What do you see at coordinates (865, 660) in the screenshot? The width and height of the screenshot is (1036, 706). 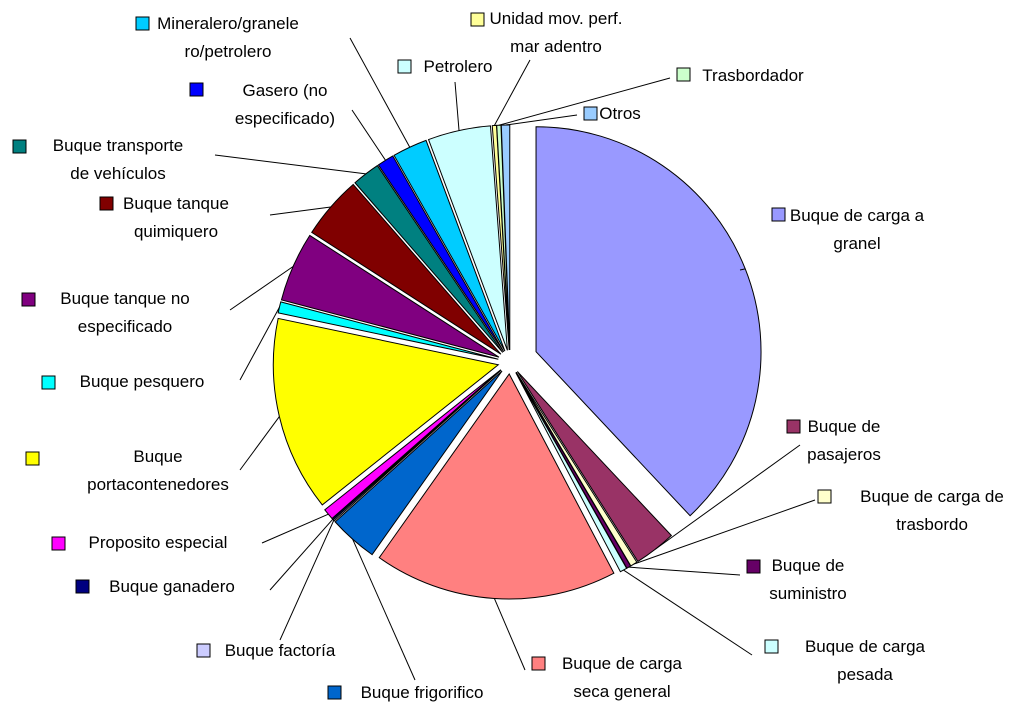 I see `slice-label: Buque de carga pesada` at bounding box center [865, 660].